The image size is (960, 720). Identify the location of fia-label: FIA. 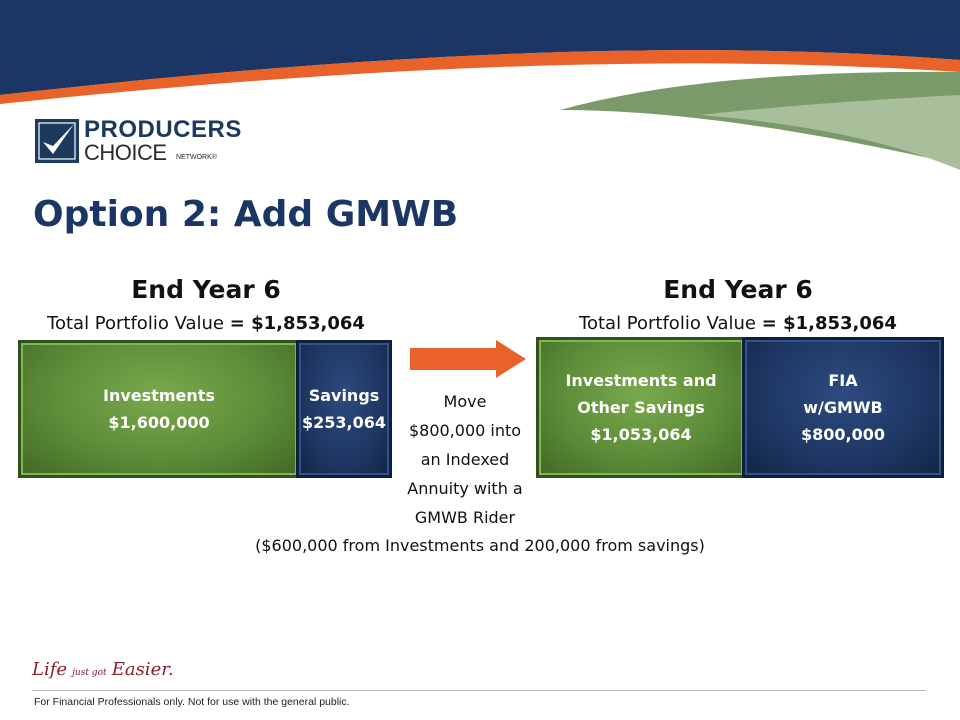
(843, 380).